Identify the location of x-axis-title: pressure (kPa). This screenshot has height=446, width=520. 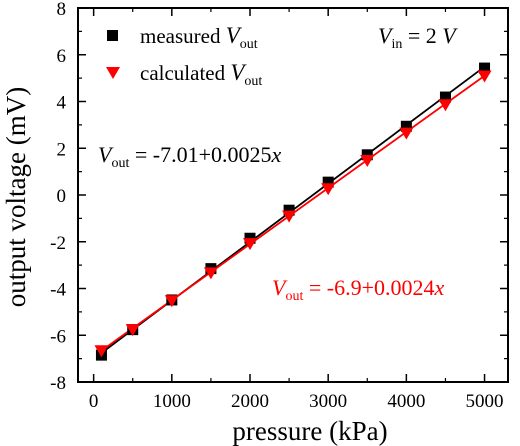
(309, 431).